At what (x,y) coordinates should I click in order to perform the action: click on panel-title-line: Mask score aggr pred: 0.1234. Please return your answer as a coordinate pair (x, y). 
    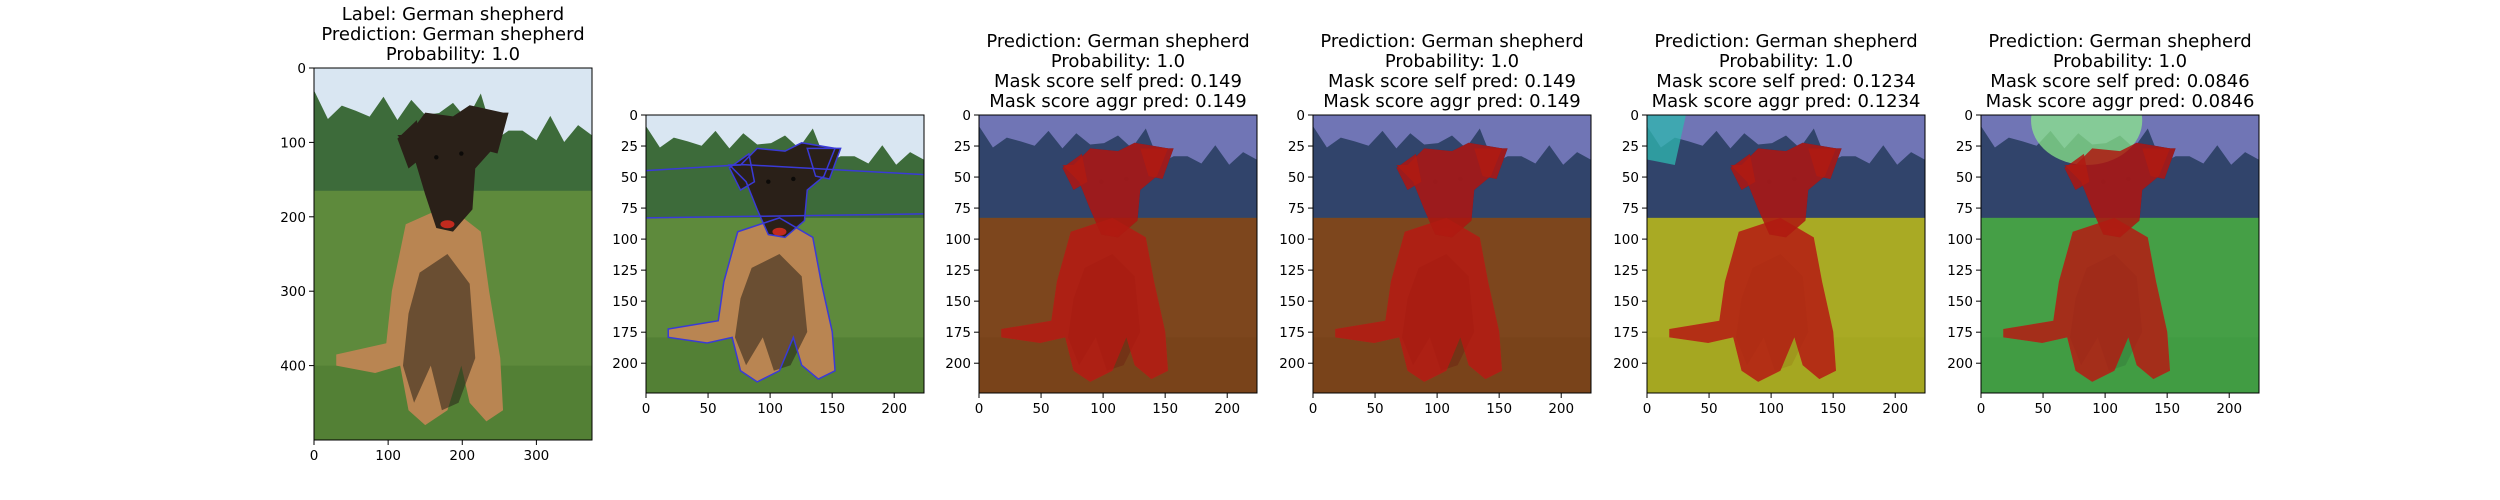
    Looking at the image, I should click on (1786, 101).